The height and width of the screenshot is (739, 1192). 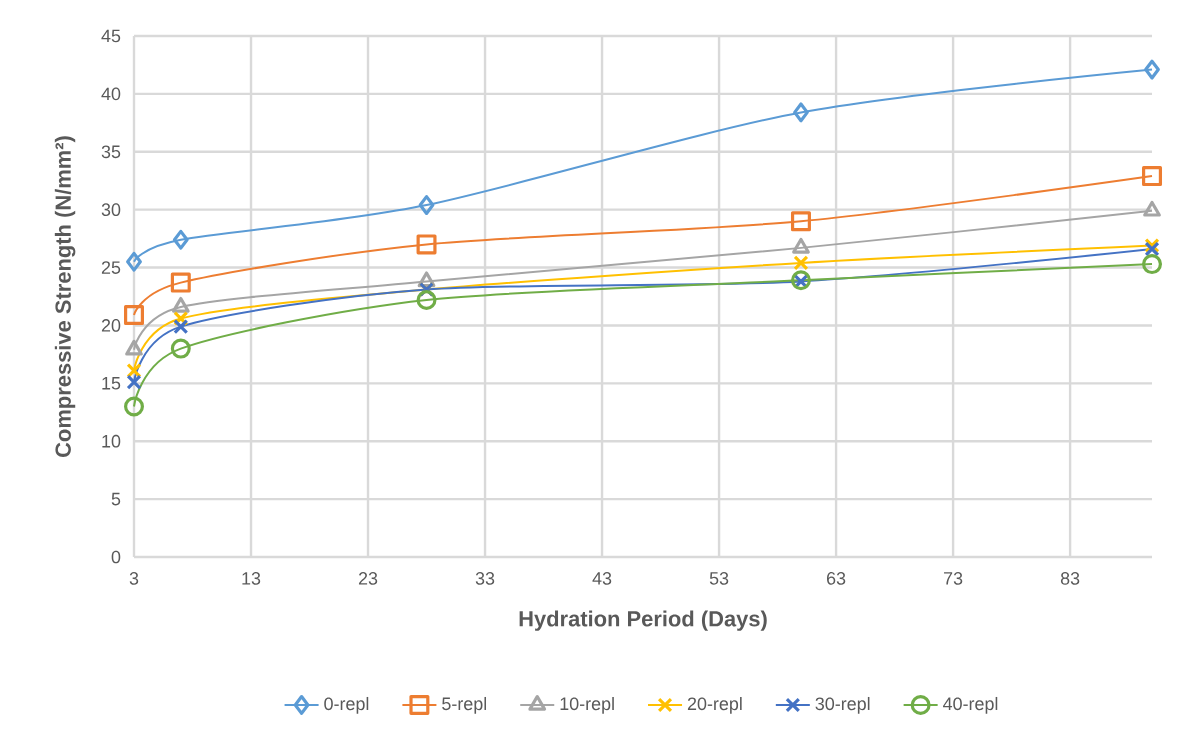 What do you see at coordinates (111, 383) in the screenshot?
I see `y-tick-label: 15` at bounding box center [111, 383].